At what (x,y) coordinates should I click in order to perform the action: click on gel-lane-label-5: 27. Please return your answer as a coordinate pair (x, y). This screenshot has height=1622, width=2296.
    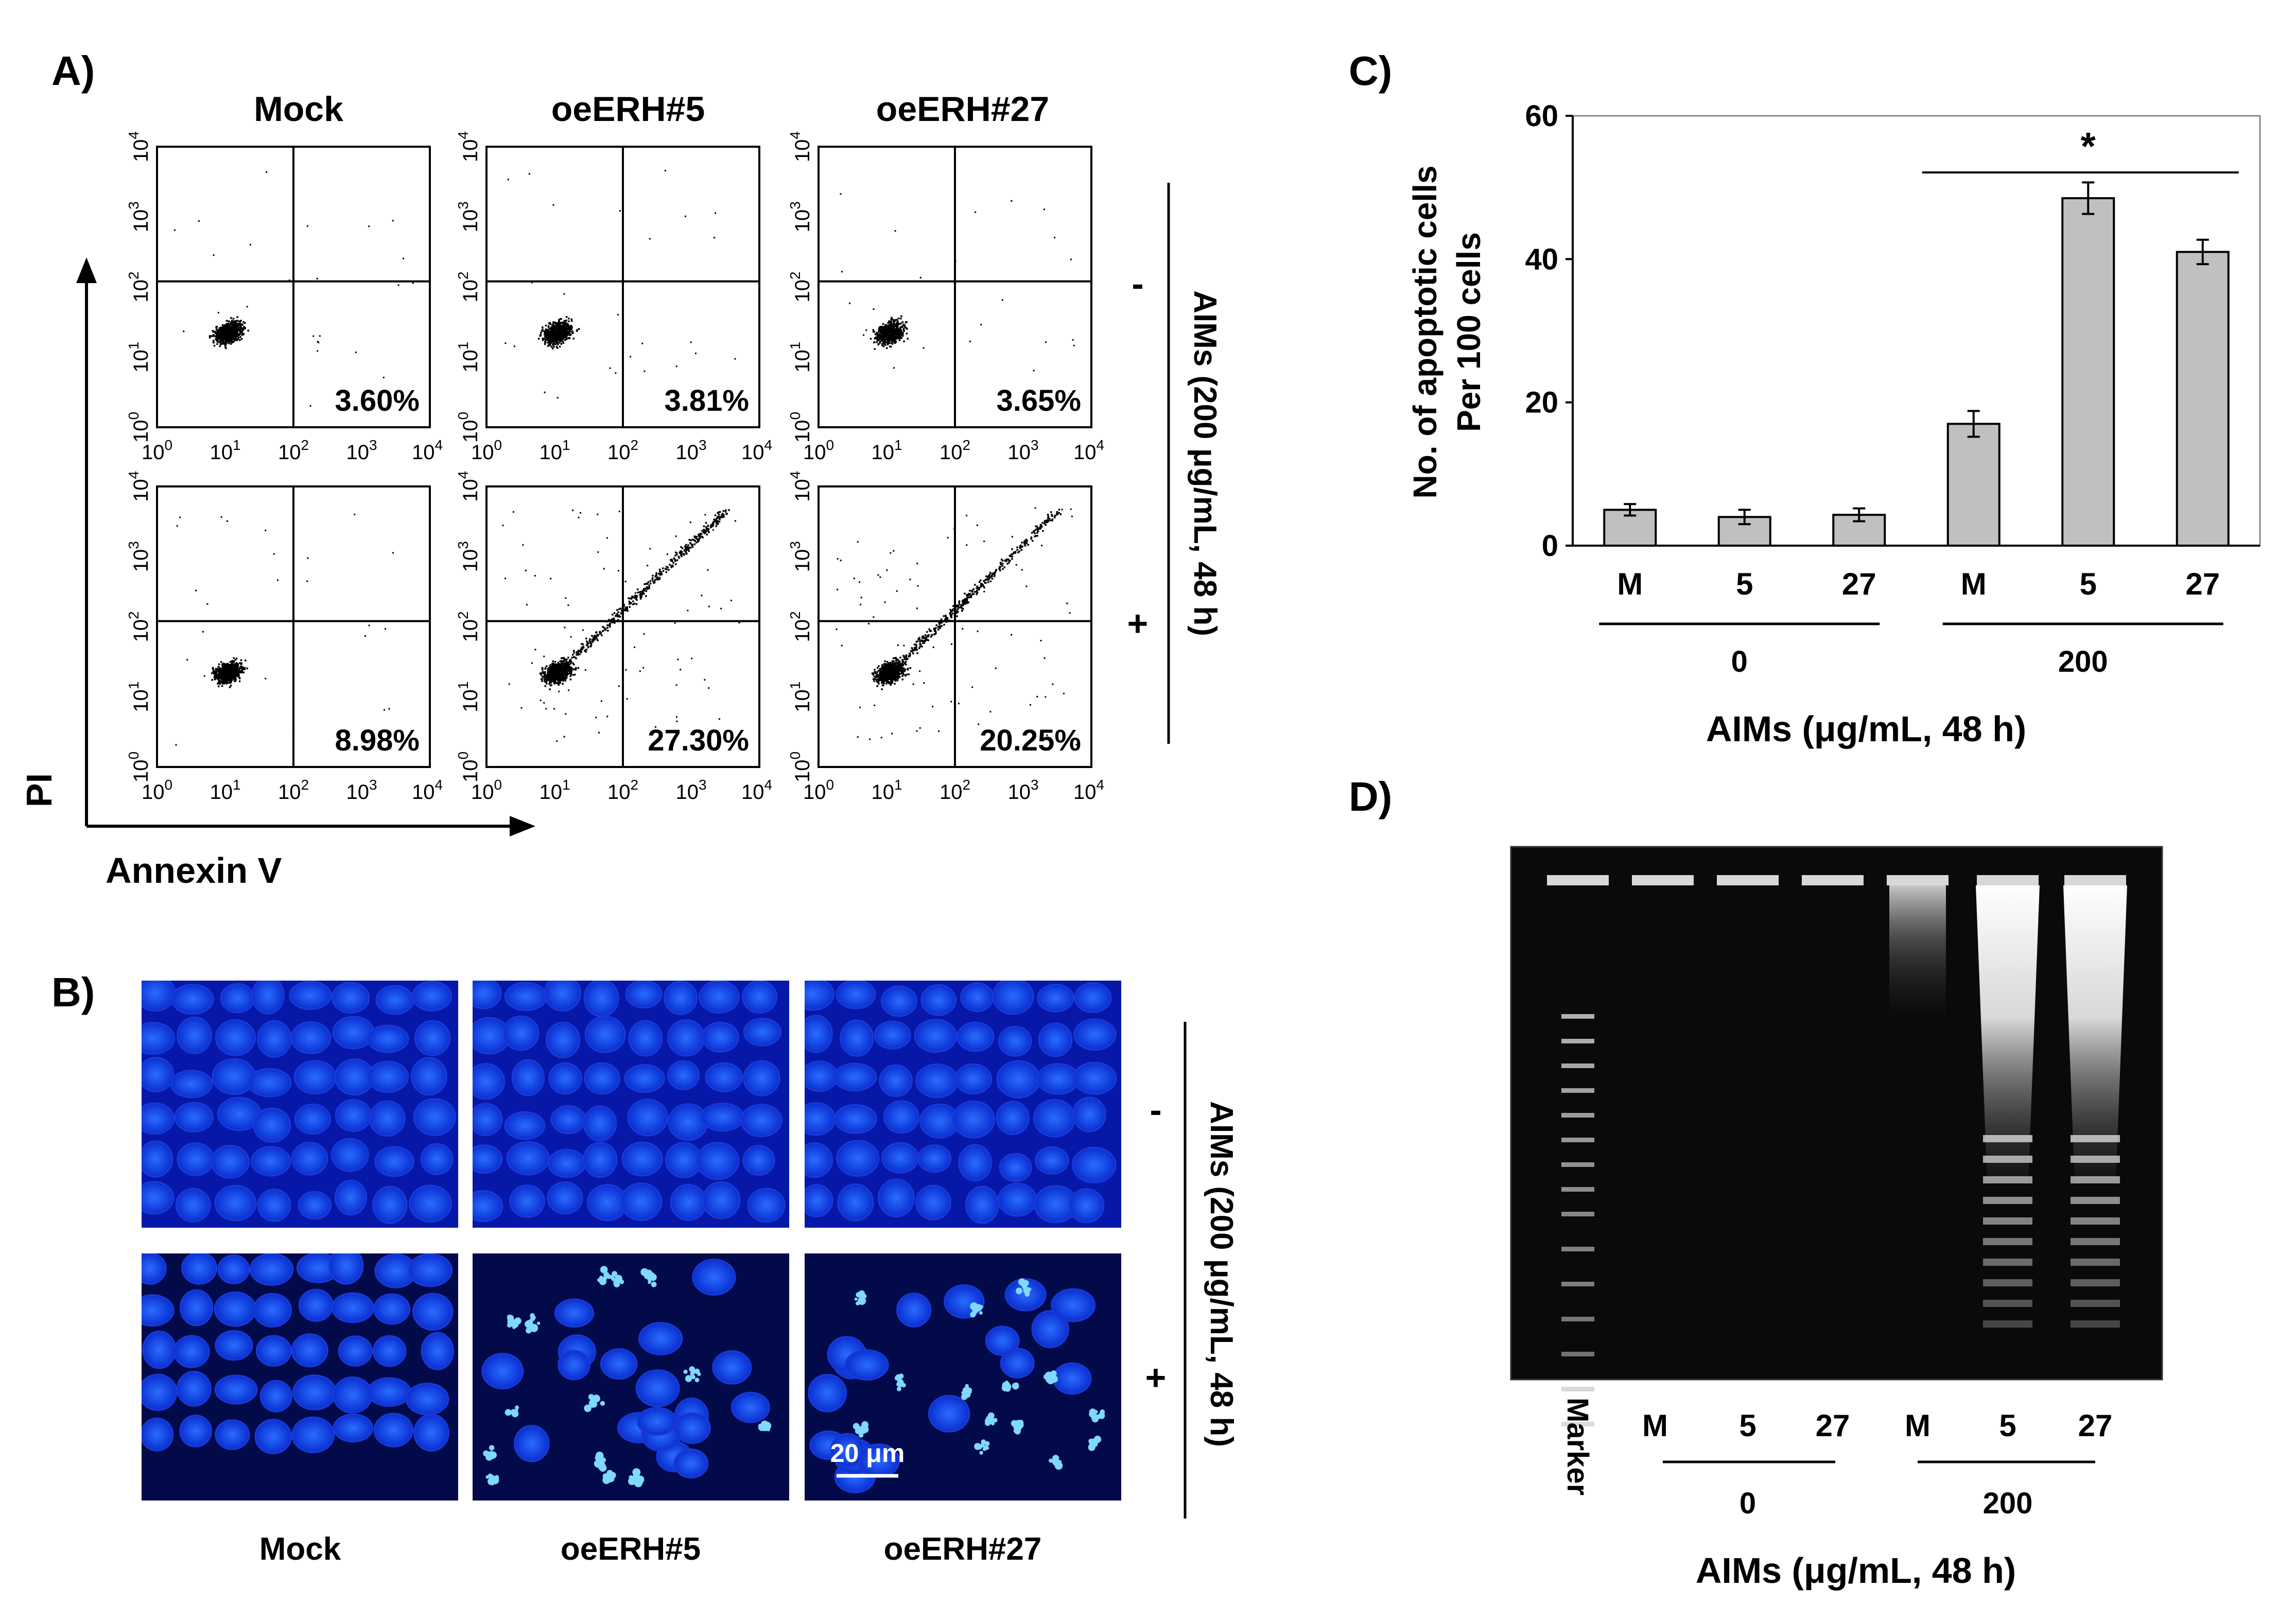
    Looking at the image, I should click on (2095, 1425).